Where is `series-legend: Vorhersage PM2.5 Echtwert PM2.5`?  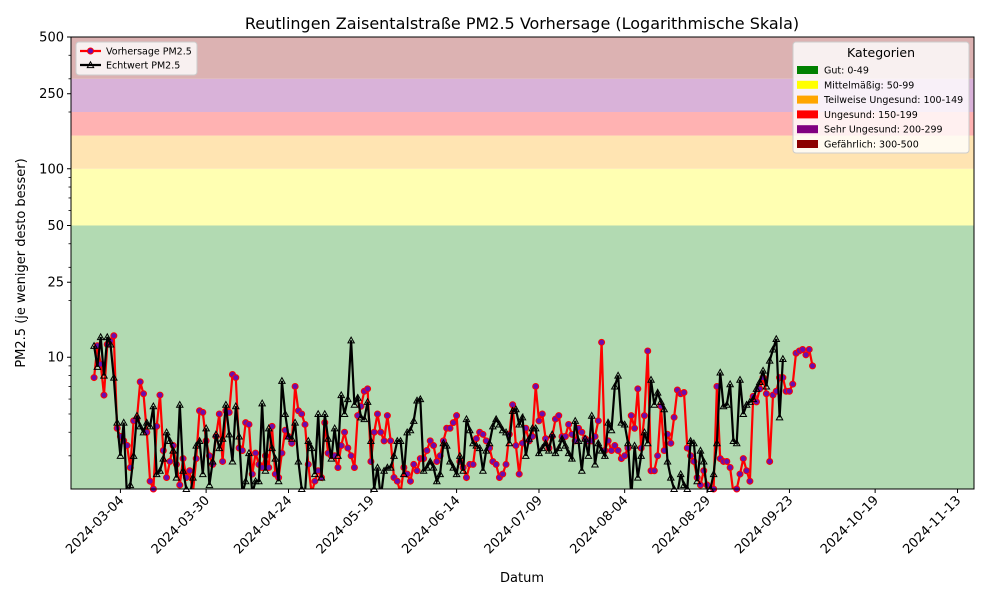 series-legend: Vorhersage PM2.5 Echtwert PM2.5 is located at coordinates (136, 58).